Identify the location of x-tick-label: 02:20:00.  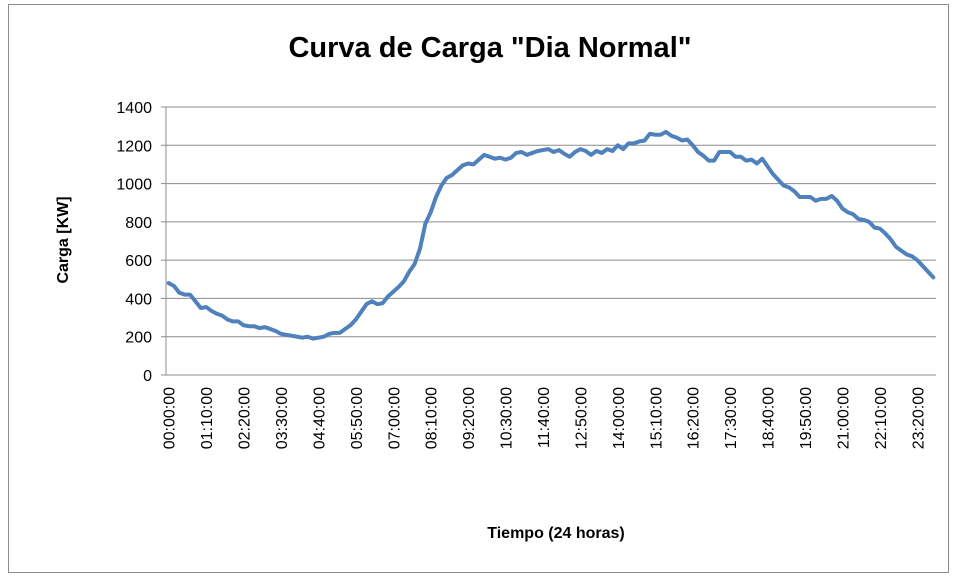
(245, 418).